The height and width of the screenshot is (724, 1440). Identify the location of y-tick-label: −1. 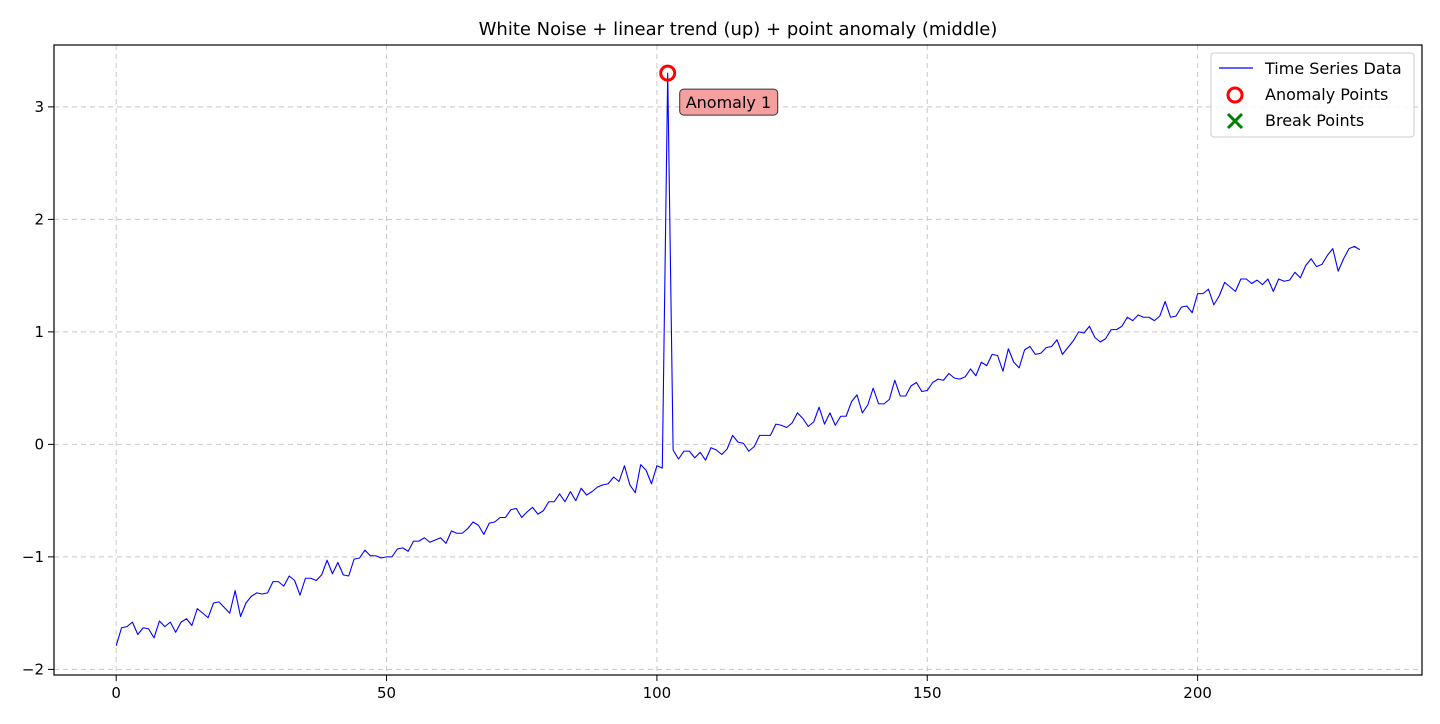
(33, 557).